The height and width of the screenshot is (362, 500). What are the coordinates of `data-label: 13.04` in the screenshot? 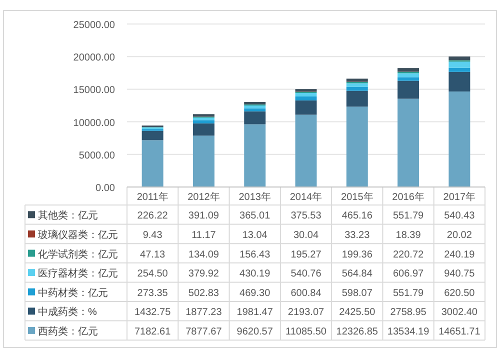 It's located at (255, 235).